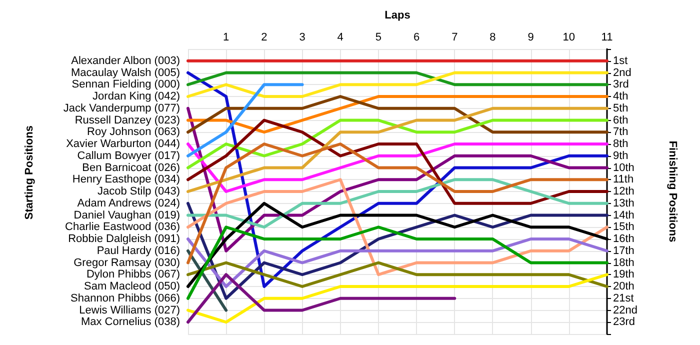 This screenshot has height=345, width=700. I want to click on series-label: Adam Andrews (024), so click(128, 203).